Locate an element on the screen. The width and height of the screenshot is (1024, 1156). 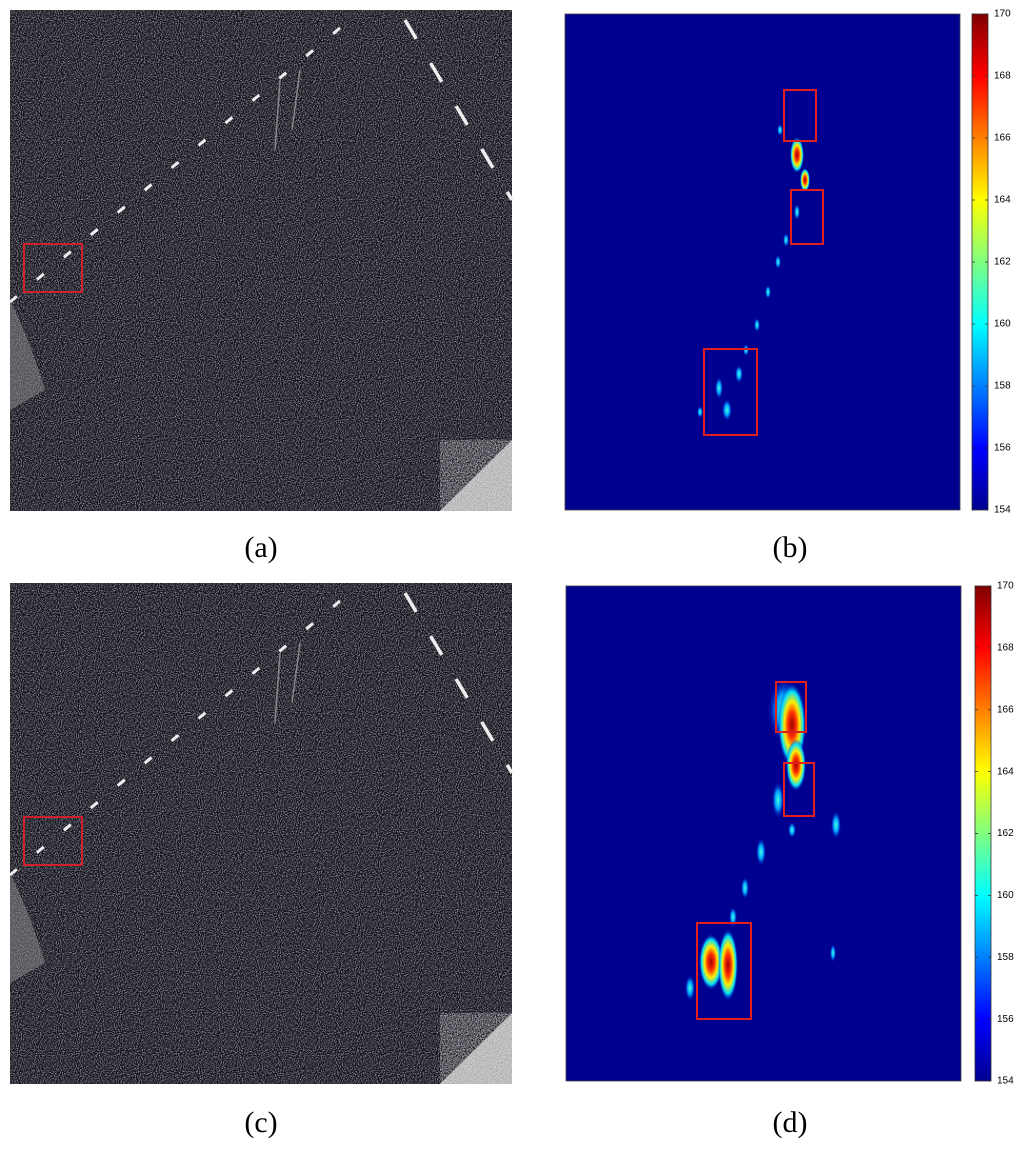
panel-label: (c) is located at coordinates (260, 1122).